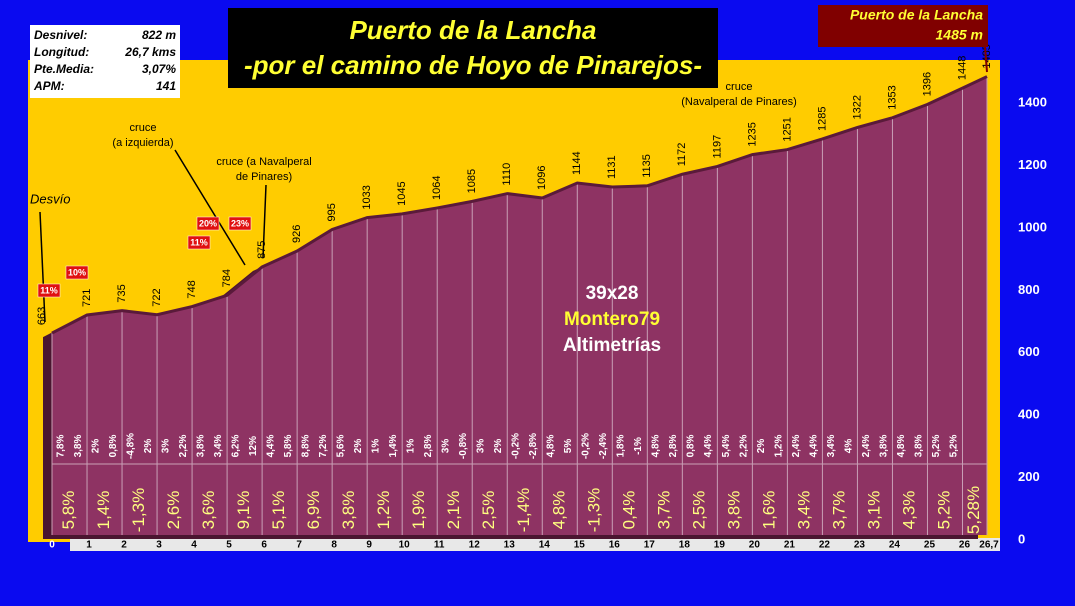 The height and width of the screenshot is (606, 1075). I want to click on half-km-gradient: 2,2%, so click(183, 445).